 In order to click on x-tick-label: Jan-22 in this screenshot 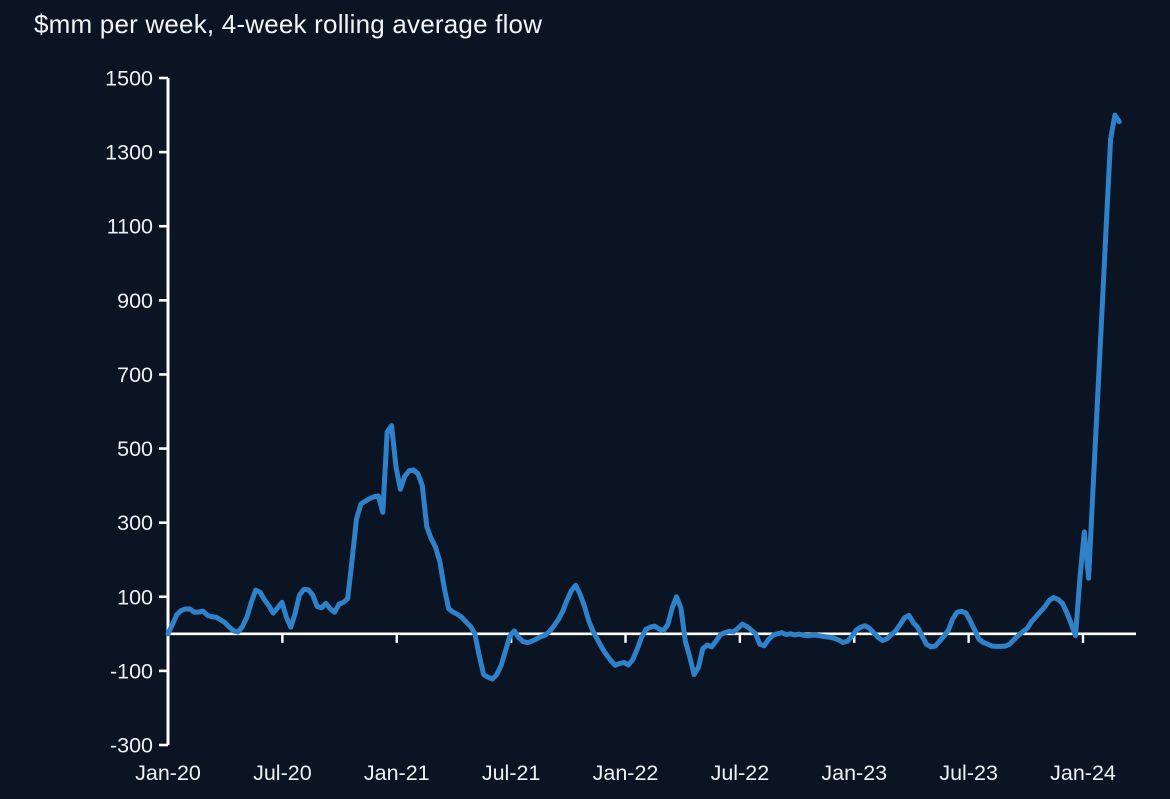, I will do `click(626, 773)`.